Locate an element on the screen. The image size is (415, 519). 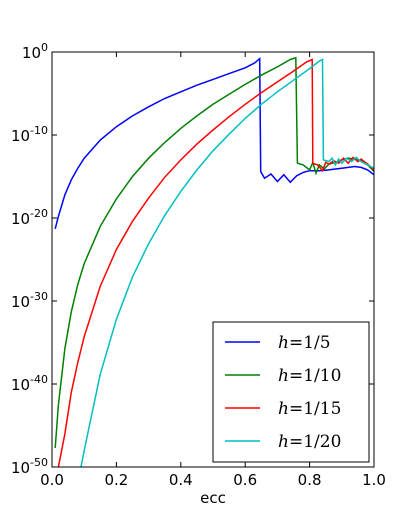
y-tick-label: 10-30 is located at coordinates (29, 300).